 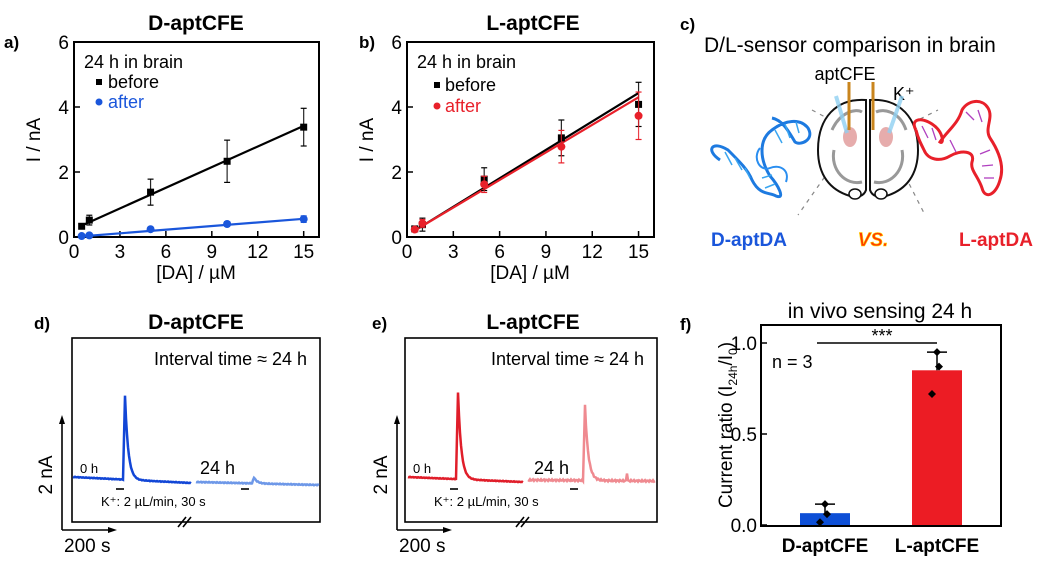 What do you see at coordinates (531, 430) in the screenshot?
I see `panel-e-frame` at bounding box center [531, 430].